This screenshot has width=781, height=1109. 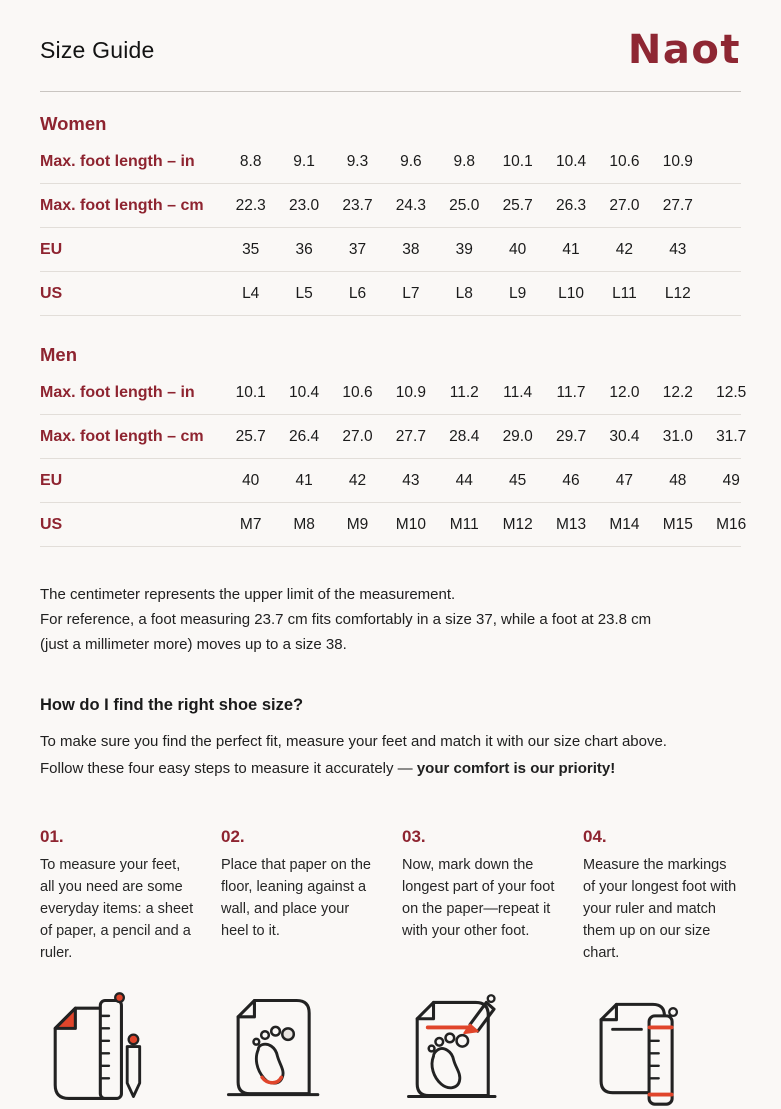 I want to click on size-cell: M16, so click(x=731, y=524).